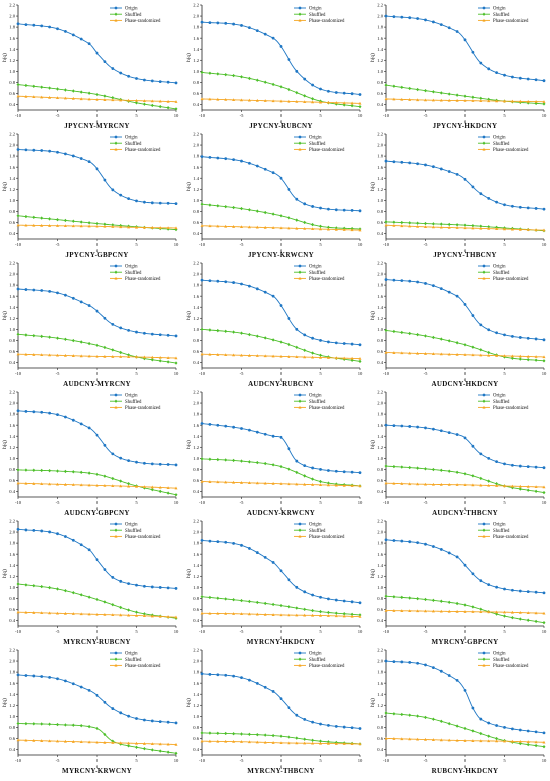 The height and width of the screenshot is (781, 550). I want to click on chart-title: JPYCNY-GBPCNY, so click(96, 255).